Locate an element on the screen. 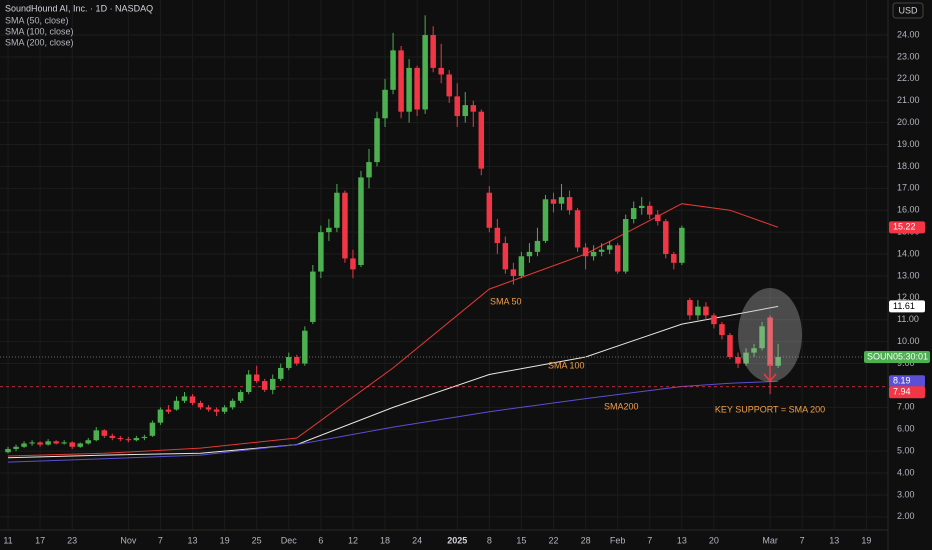  price-badge-label: 8.19 is located at coordinates (902, 381).